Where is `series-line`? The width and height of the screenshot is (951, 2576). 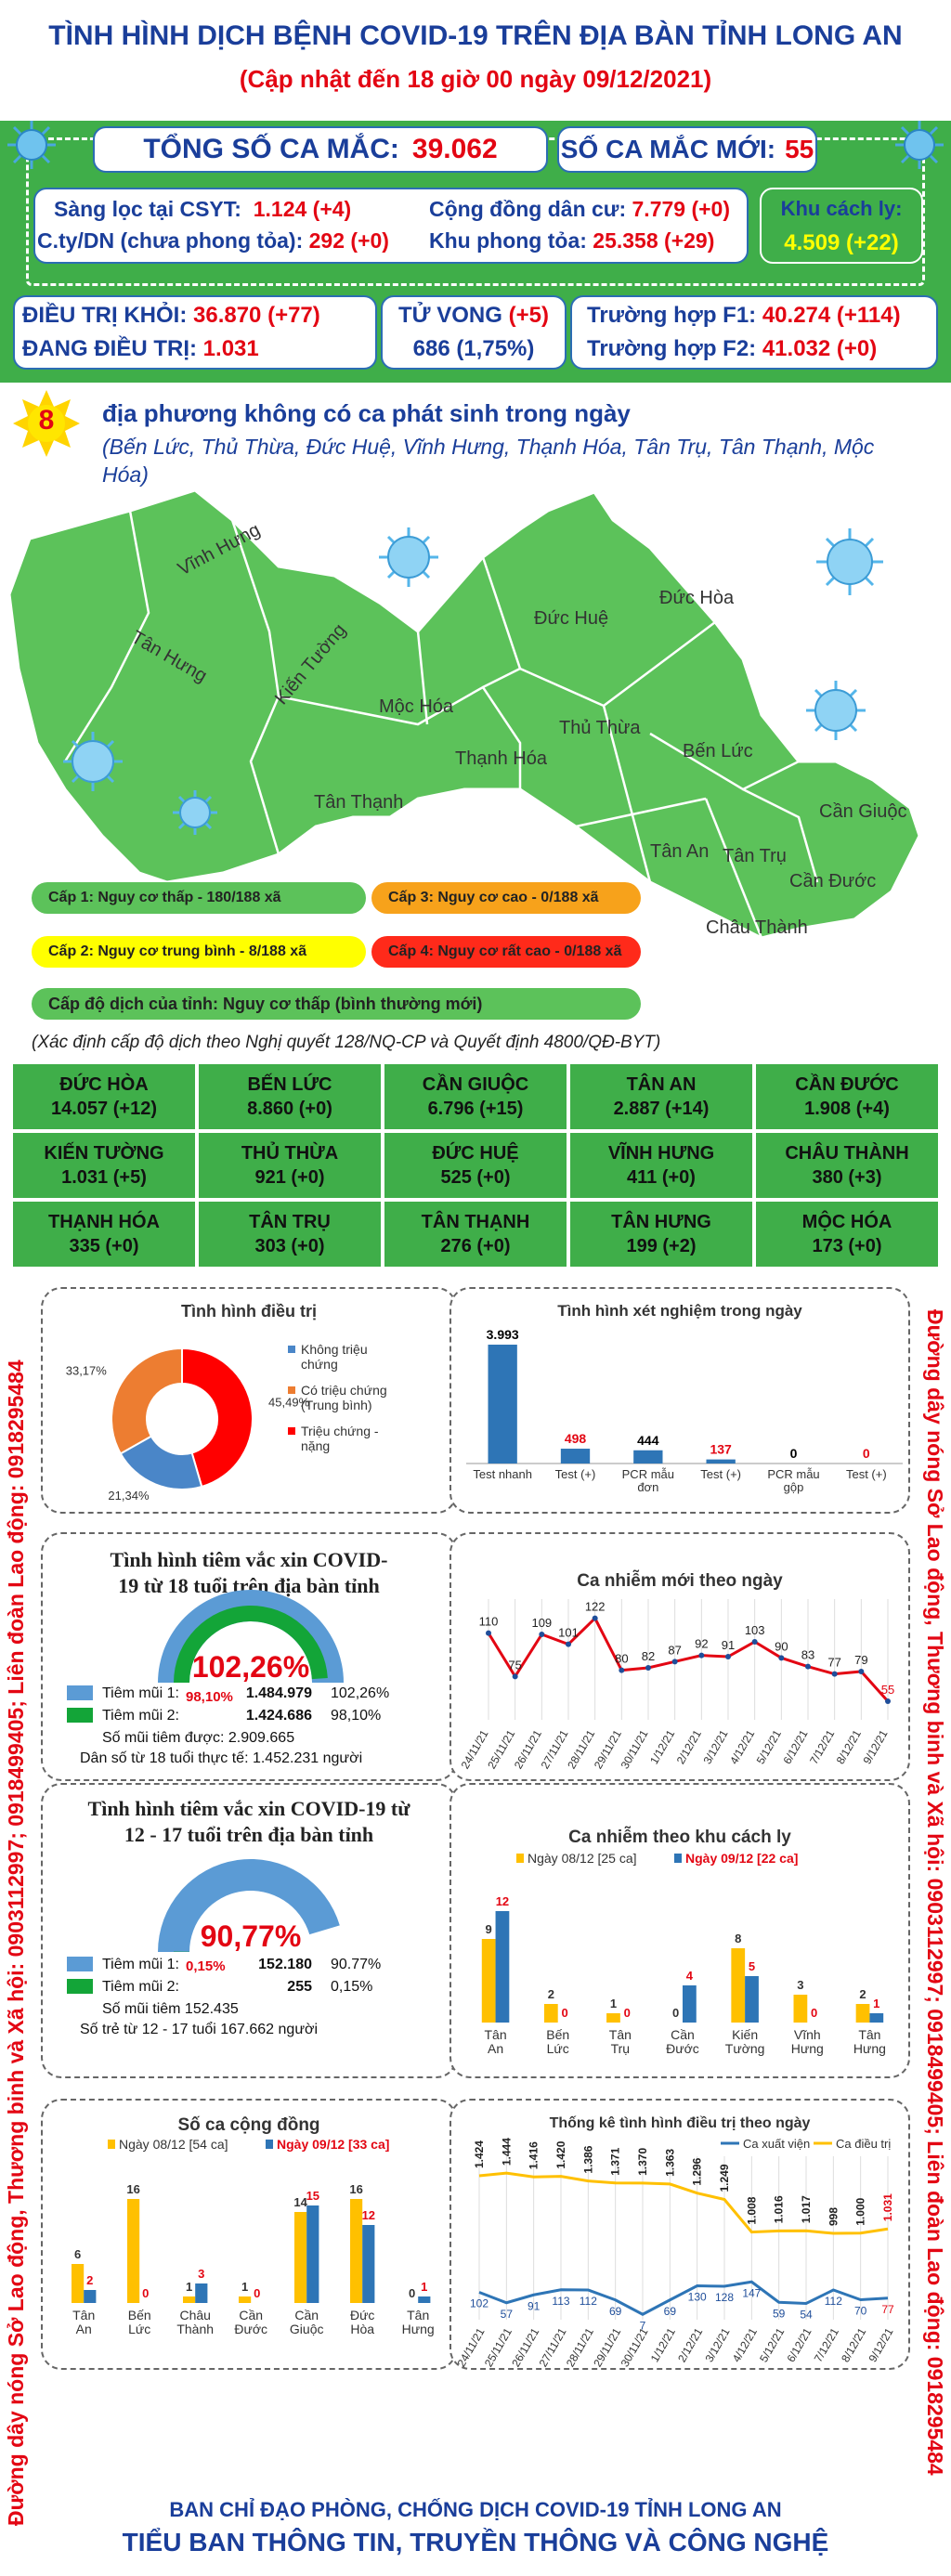 series-line is located at coordinates (688, 1660).